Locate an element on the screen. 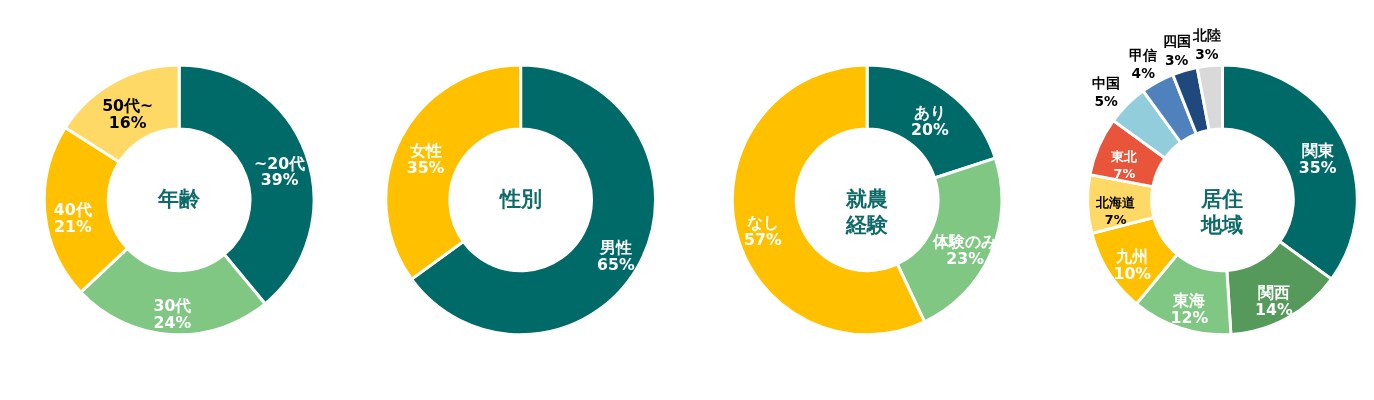  slice-label: 40代 is located at coordinates (72, 209).